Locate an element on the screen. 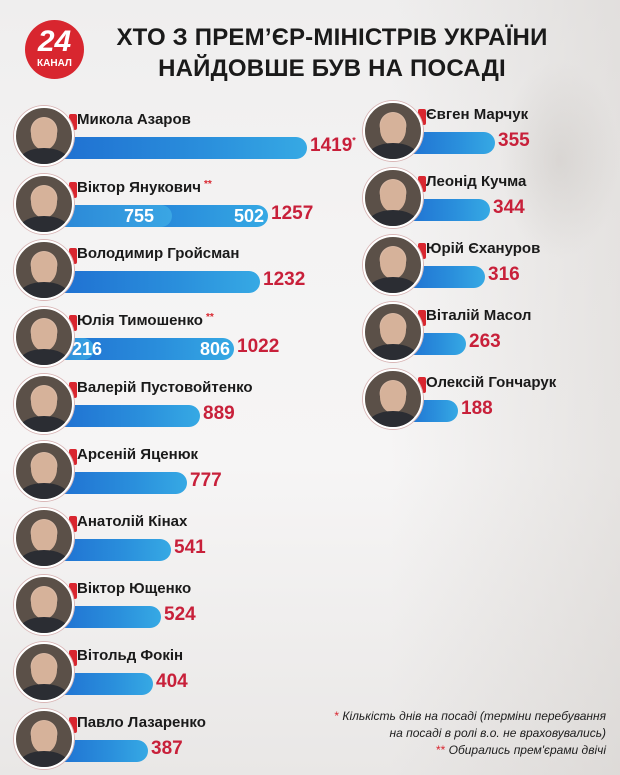 Image resolution: width=620 pixels, height=775 pixels. day-count-value: 188 is located at coordinates (477, 409).